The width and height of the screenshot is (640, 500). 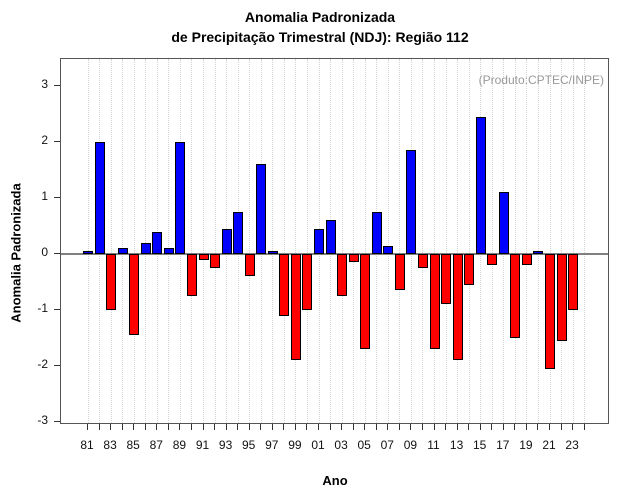 I want to click on bar-2018, so click(x=515, y=296).